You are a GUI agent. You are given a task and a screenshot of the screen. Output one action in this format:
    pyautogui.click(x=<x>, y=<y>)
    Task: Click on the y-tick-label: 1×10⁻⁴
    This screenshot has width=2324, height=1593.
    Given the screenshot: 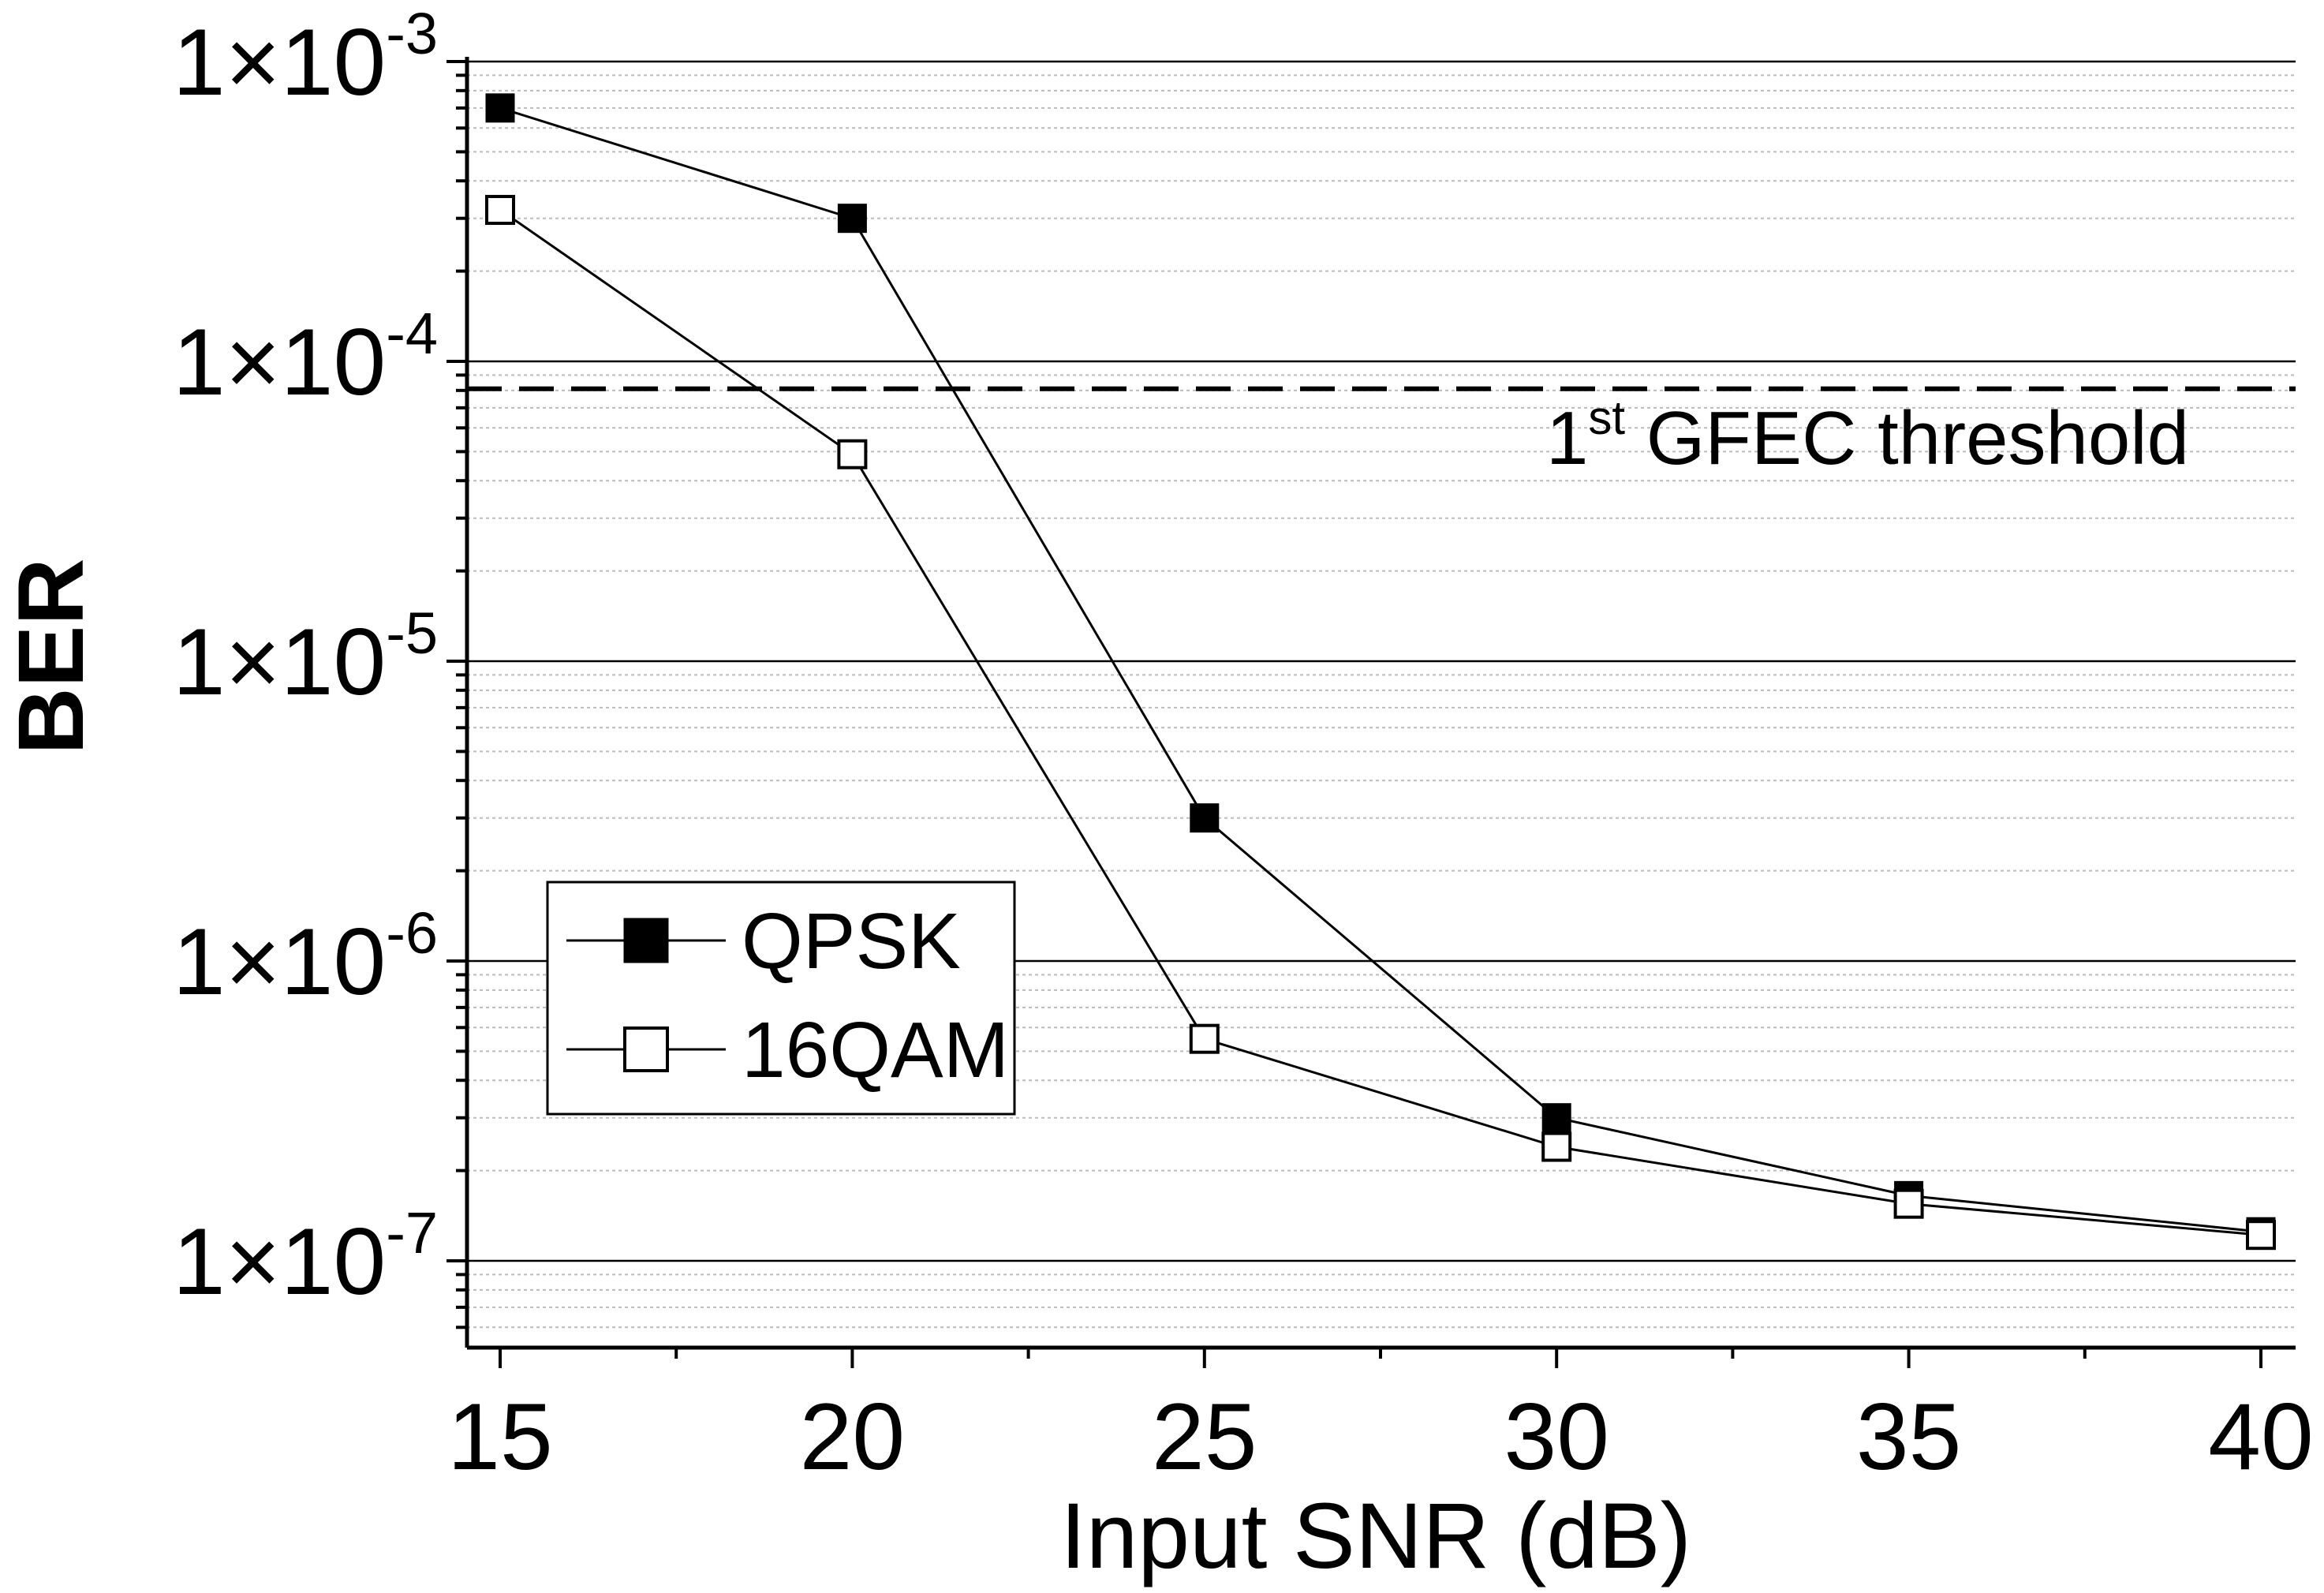 What is the action you would take?
    pyautogui.click(x=306, y=358)
    